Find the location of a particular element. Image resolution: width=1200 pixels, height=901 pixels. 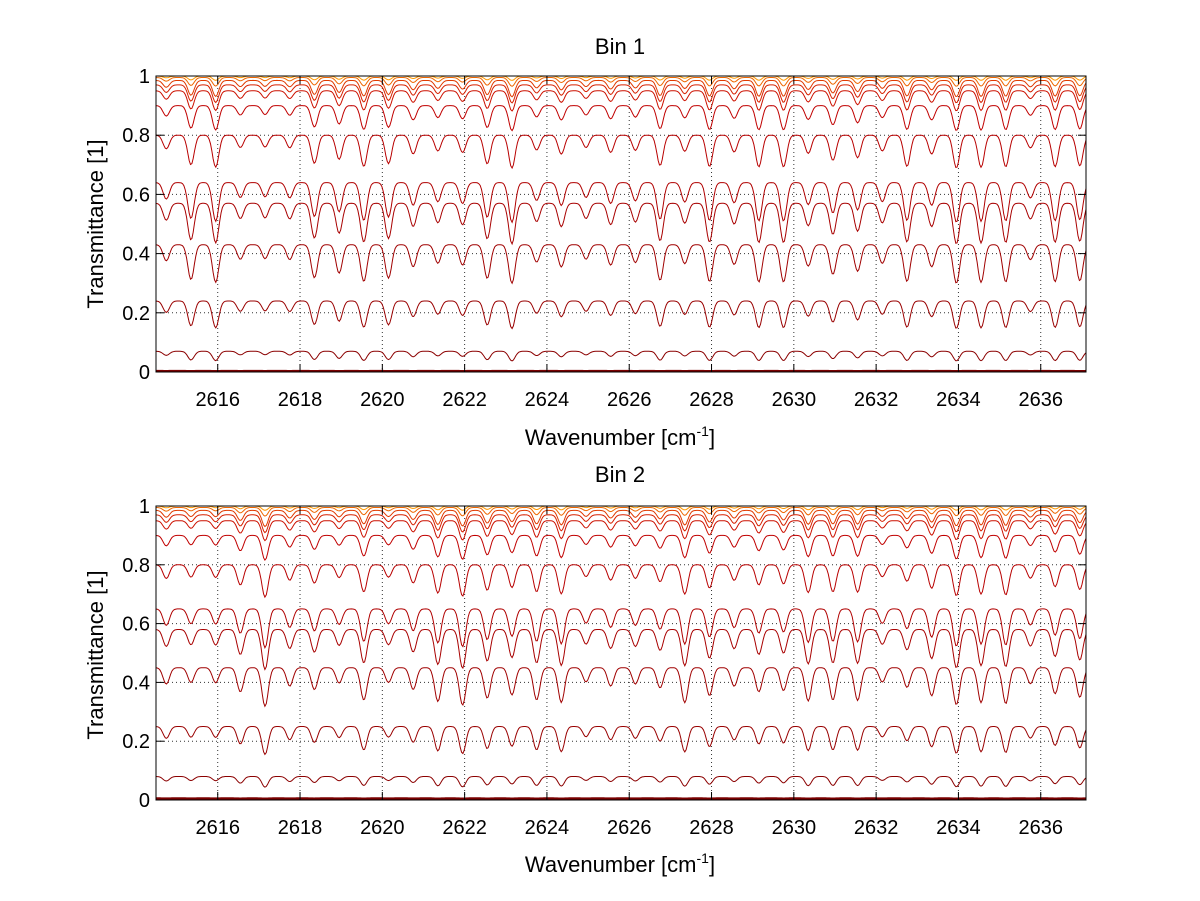

subplot-title: Bin 1 is located at coordinates (620, 46).